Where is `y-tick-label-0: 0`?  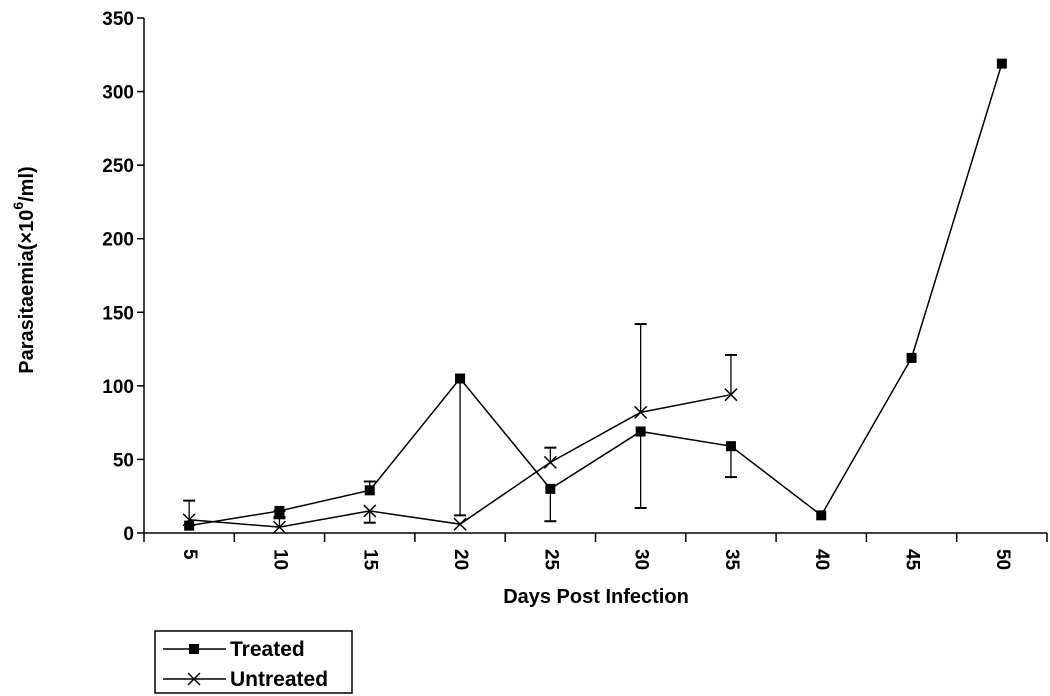
y-tick-label-0: 0 is located at coordinates (128, 534).